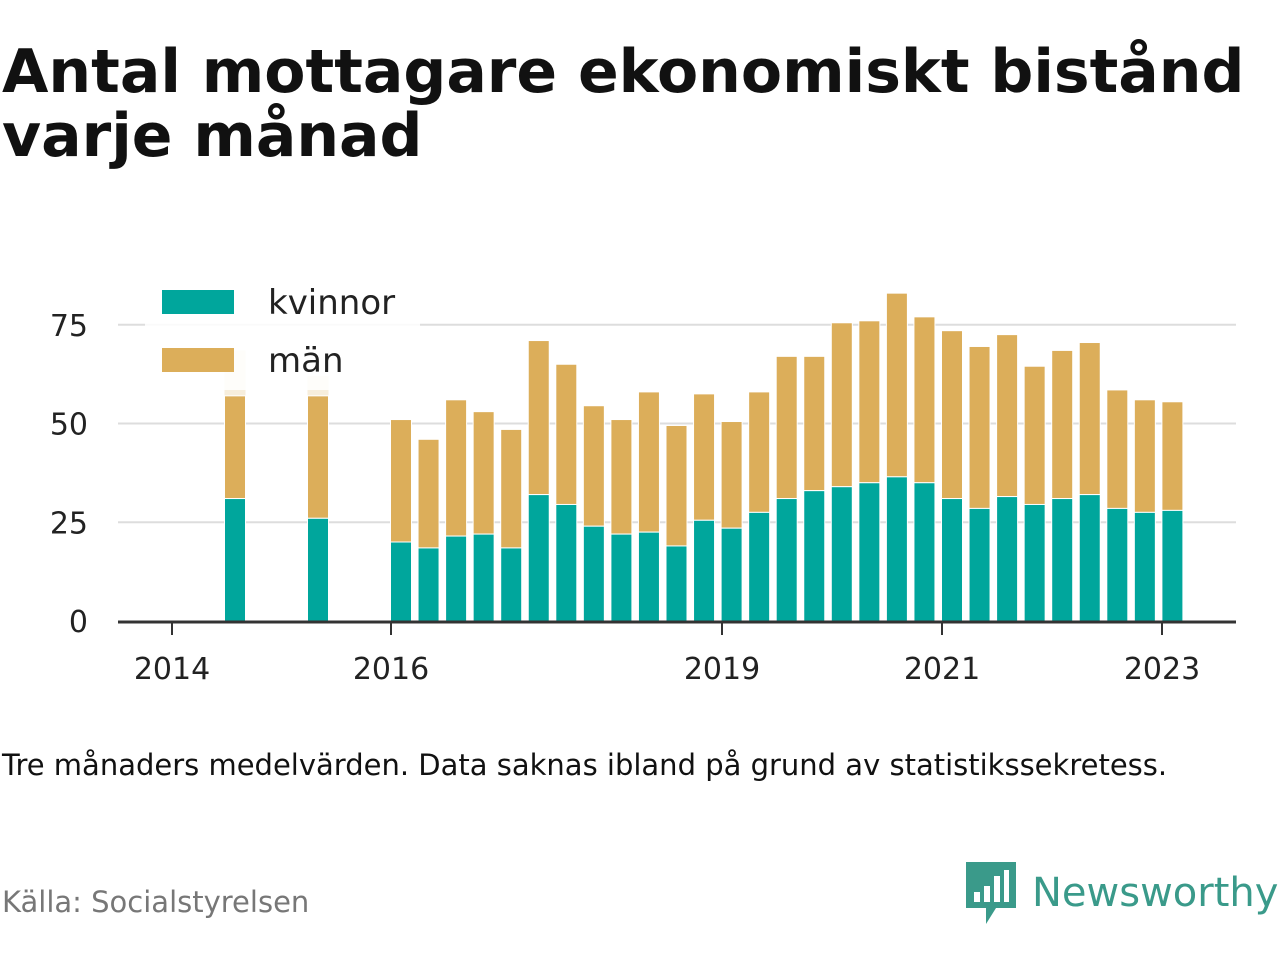 The width and height of the screenshot is (1280, 960). I want to click on source-text: Källa: Socialstyrelsen, so click(156, 902).